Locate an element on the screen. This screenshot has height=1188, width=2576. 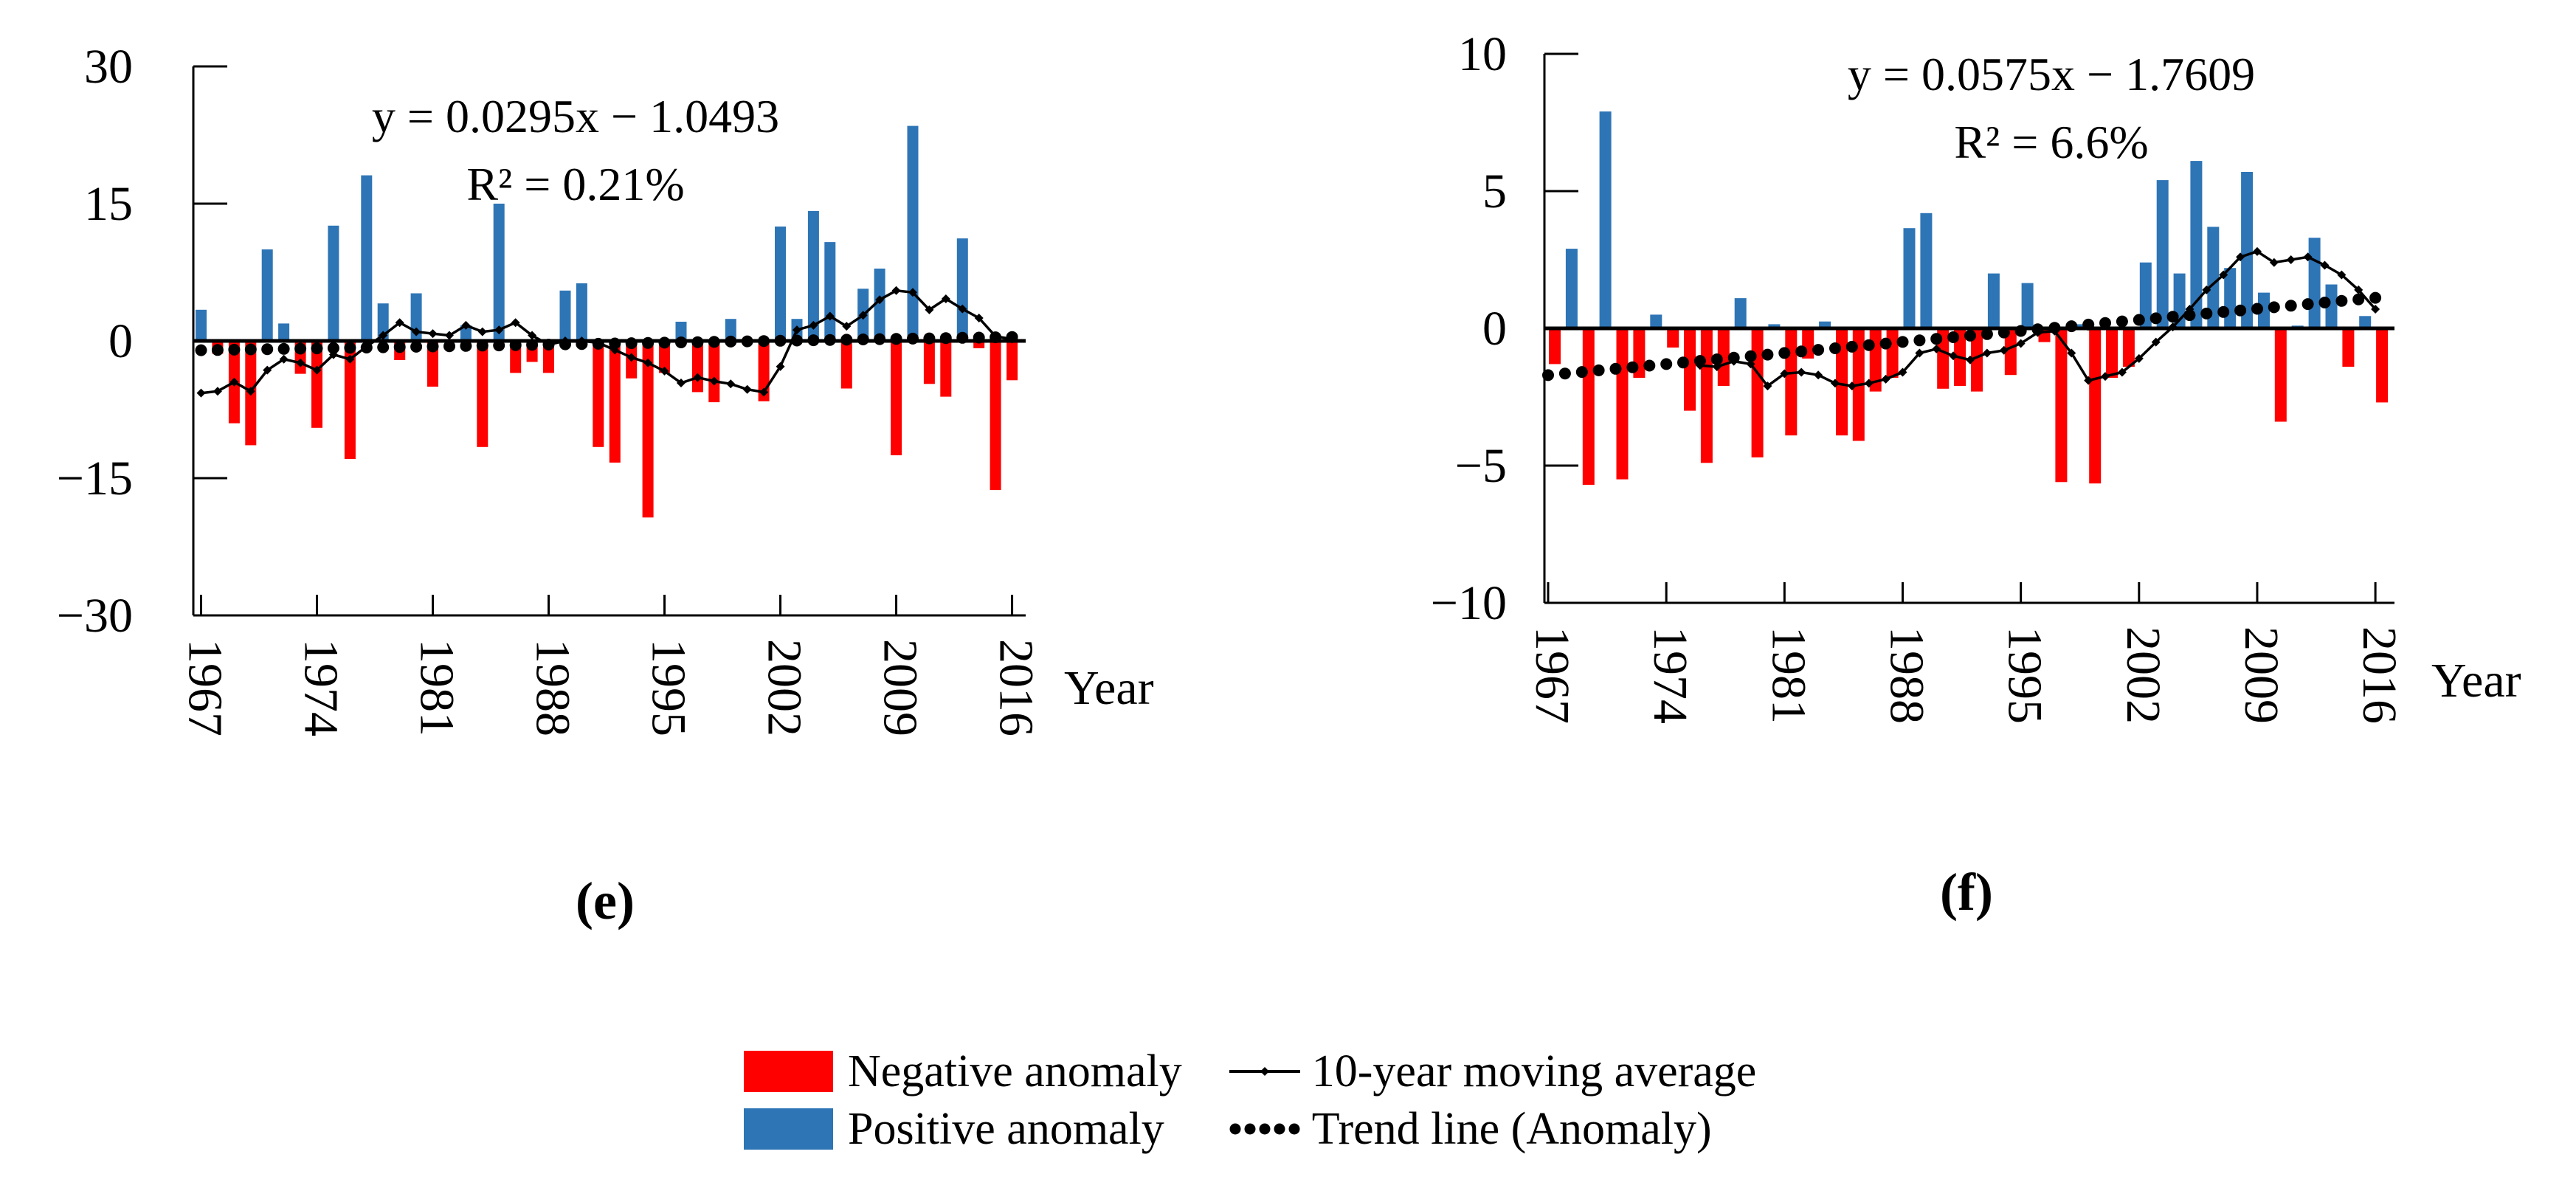
bar-e-2002 is located at coordinates (780, 284).